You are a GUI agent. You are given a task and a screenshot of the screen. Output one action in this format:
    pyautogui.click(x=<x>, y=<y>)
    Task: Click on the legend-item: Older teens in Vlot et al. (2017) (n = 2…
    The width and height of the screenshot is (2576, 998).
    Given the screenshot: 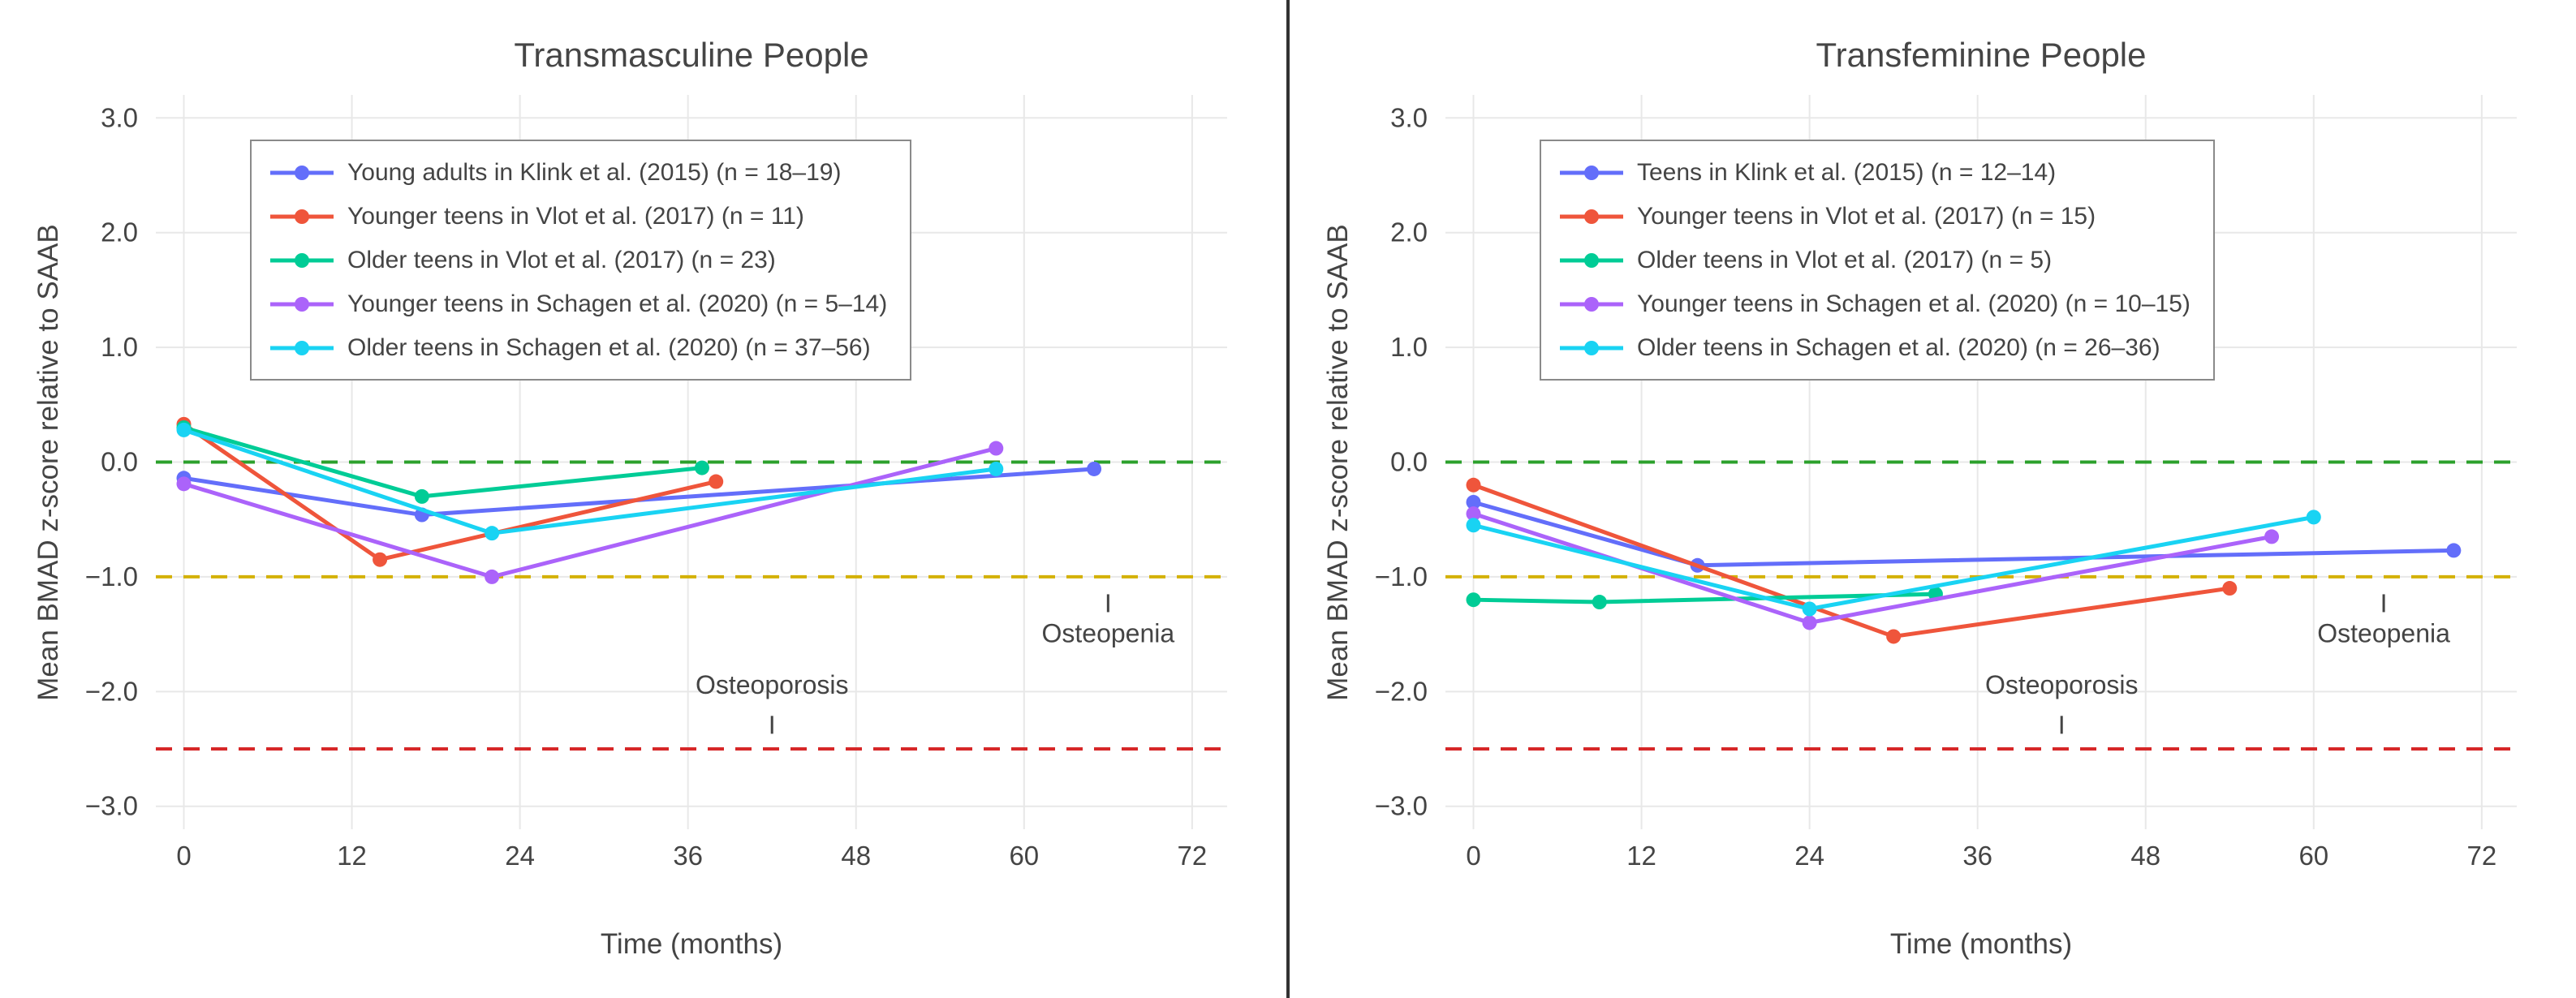 What is the action you would take?
    pyautogui.click(x=577, y=260)
    